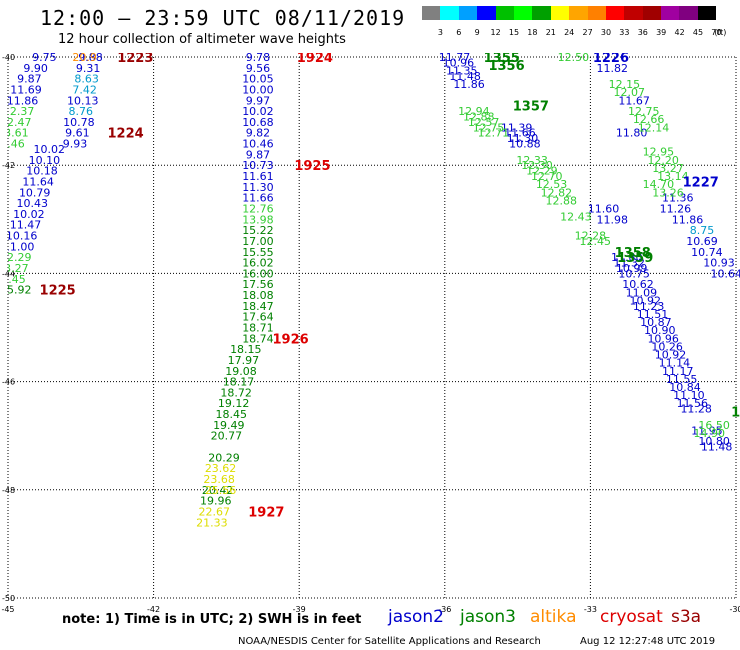 The image size is (740, 650). Describe the element at coordinates (258, 133) in the screenshot. I see `data-point-jason2: 9.82` at that location.